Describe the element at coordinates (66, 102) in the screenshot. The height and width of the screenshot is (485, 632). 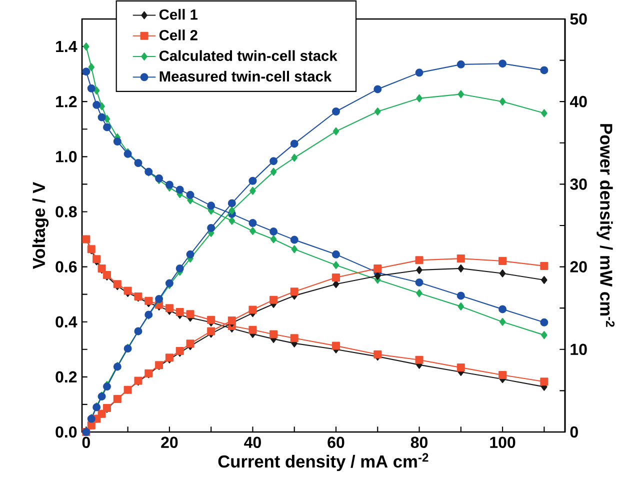
I see `y-tick-label: 1.2` at that location.